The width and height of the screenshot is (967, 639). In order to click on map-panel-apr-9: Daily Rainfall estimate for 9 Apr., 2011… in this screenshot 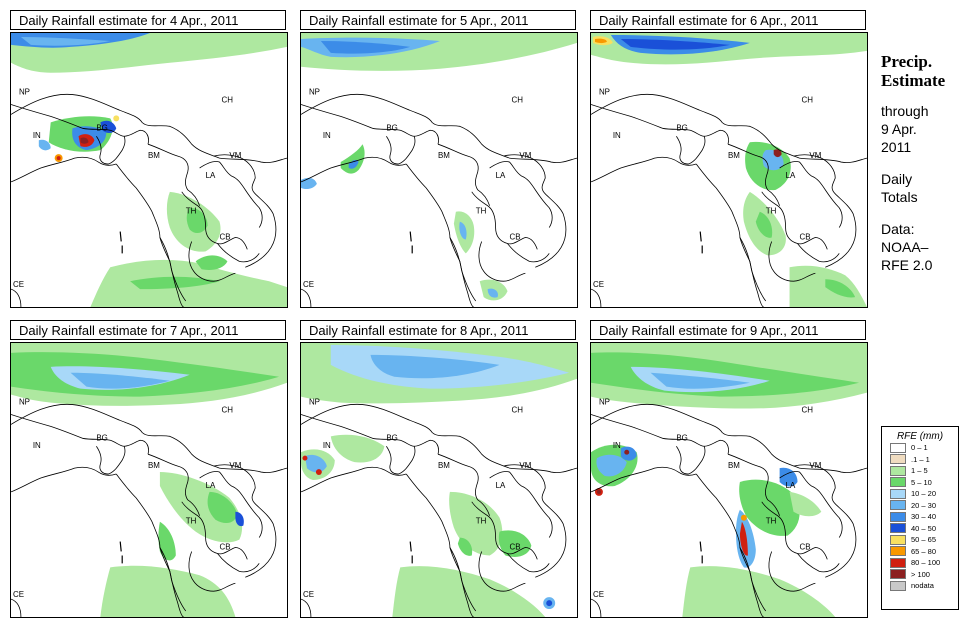, I will do `click(729, 469)`.